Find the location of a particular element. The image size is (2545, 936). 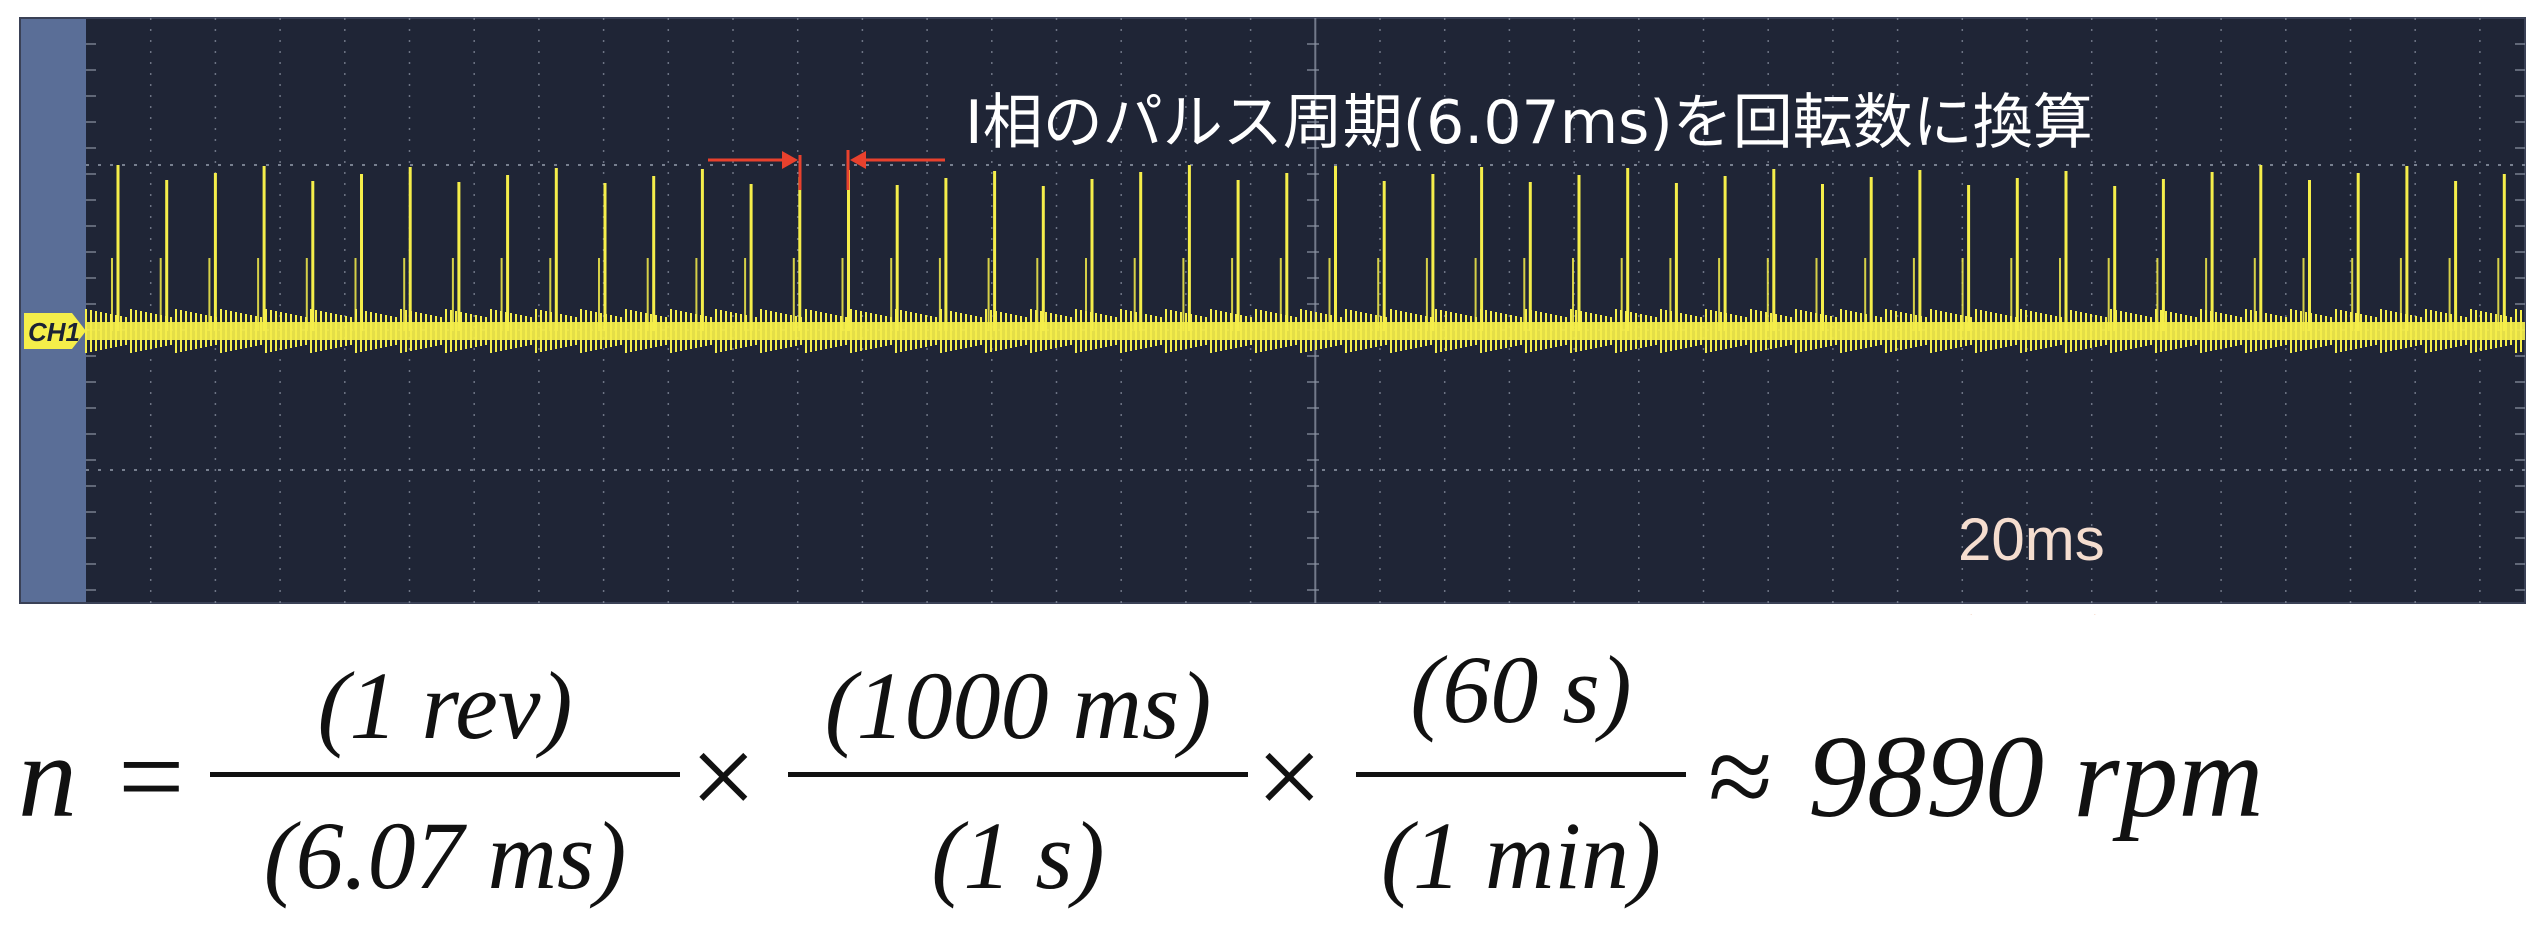

fraction-minutes: (60 s) (1 min) is located at coordinates (1521, 778).